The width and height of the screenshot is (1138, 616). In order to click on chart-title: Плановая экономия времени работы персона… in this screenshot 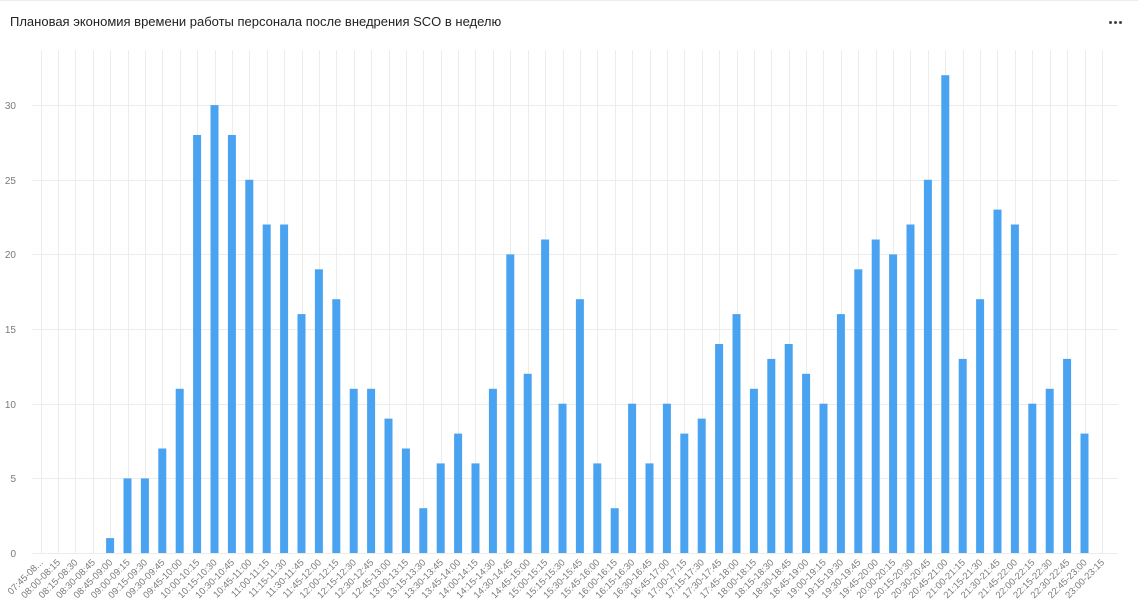, I will do `click(256, 21)`.